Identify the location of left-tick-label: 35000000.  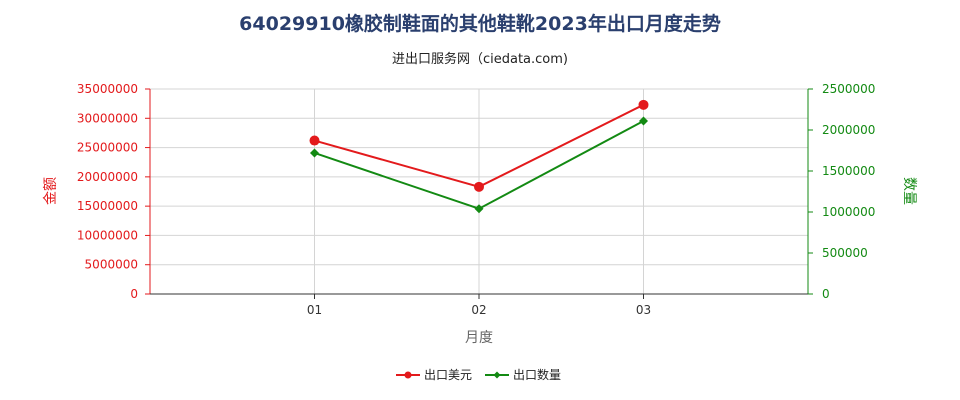
(107, 89).